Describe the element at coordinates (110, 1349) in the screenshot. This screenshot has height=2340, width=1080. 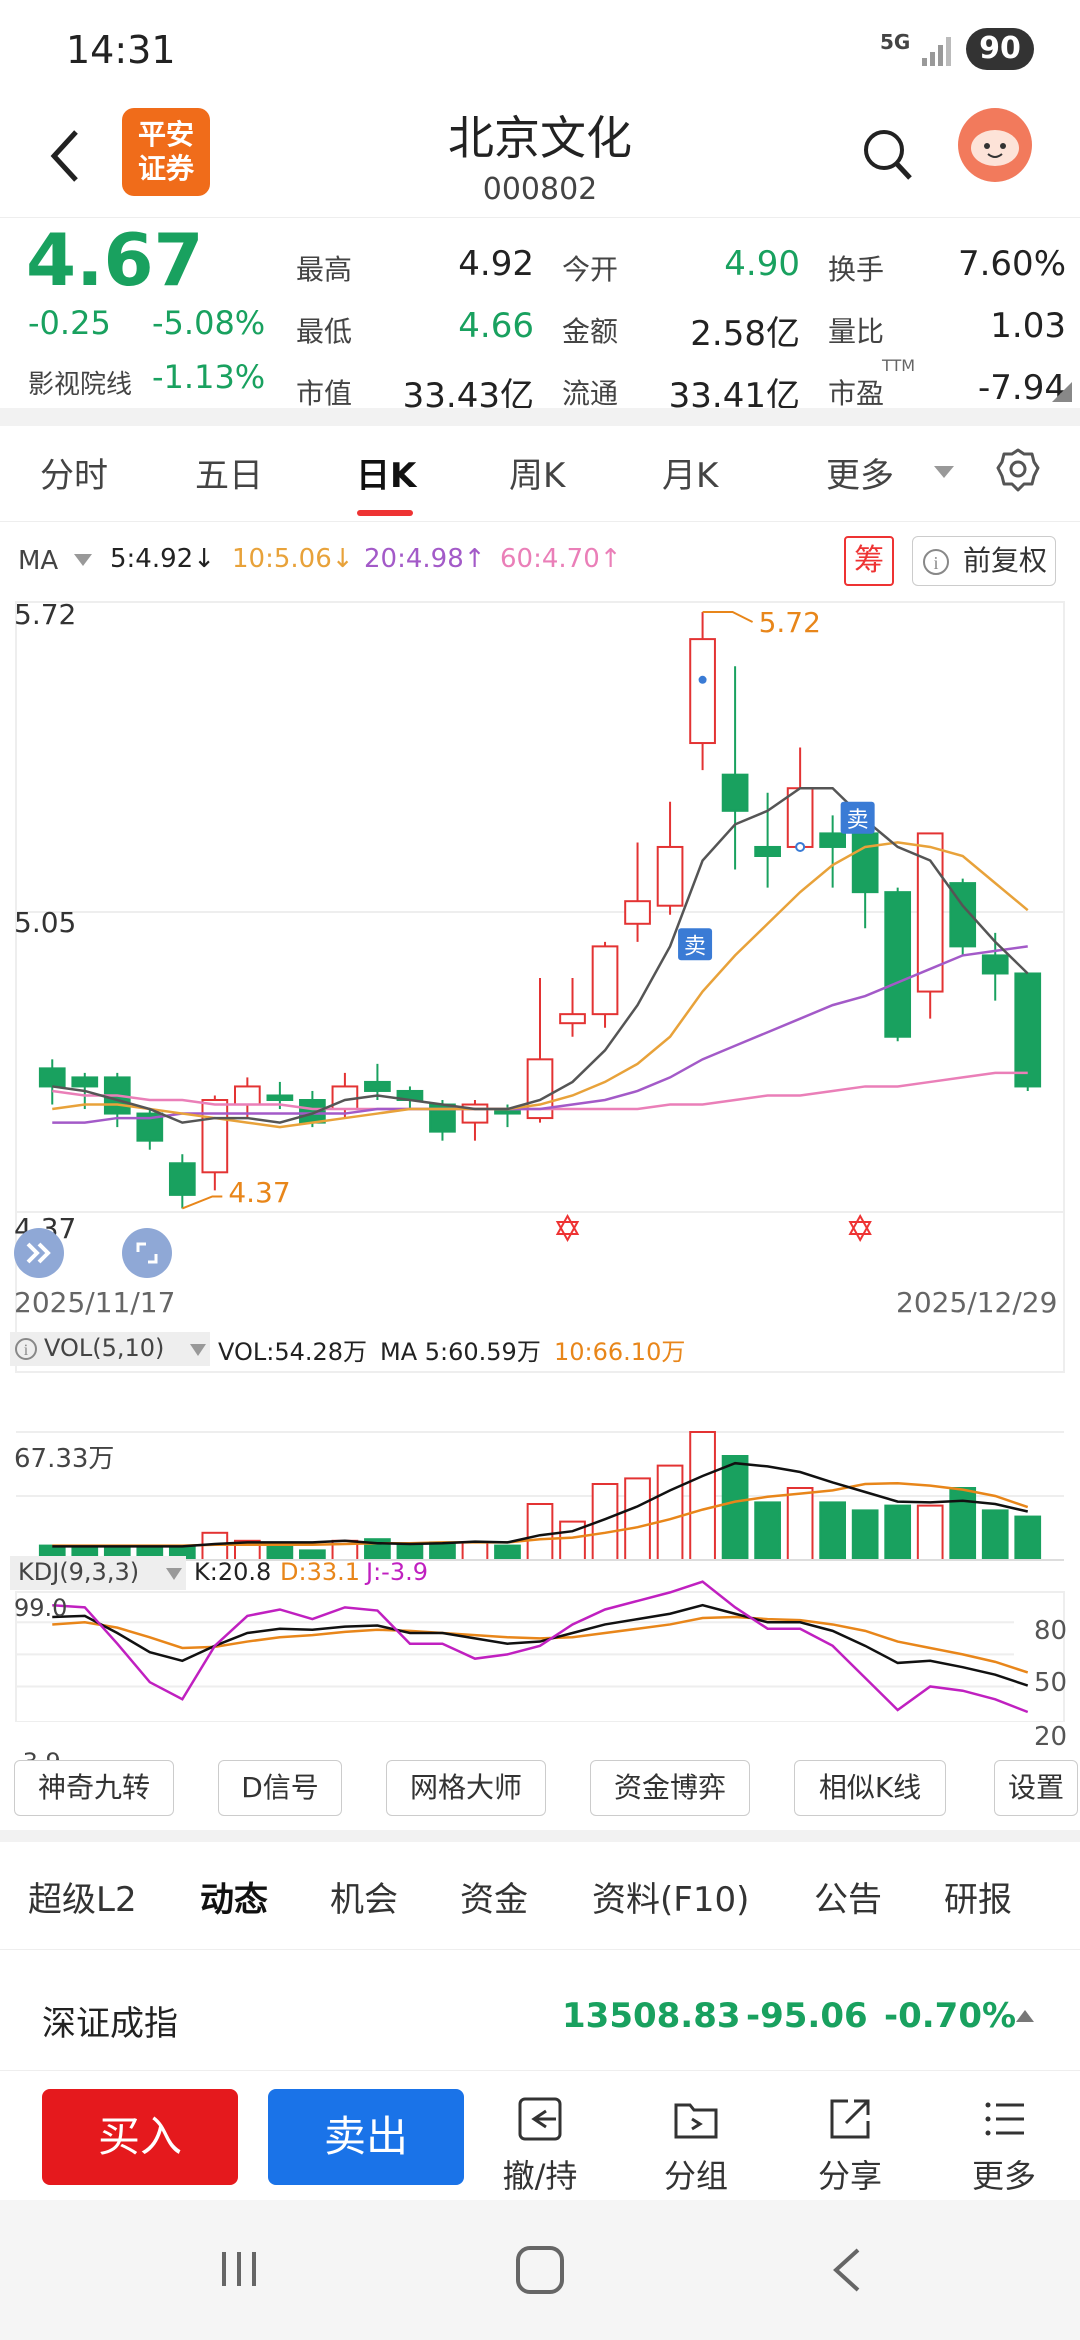
I see `volume-indicator-selector: i VOL(5,10)` at that location.